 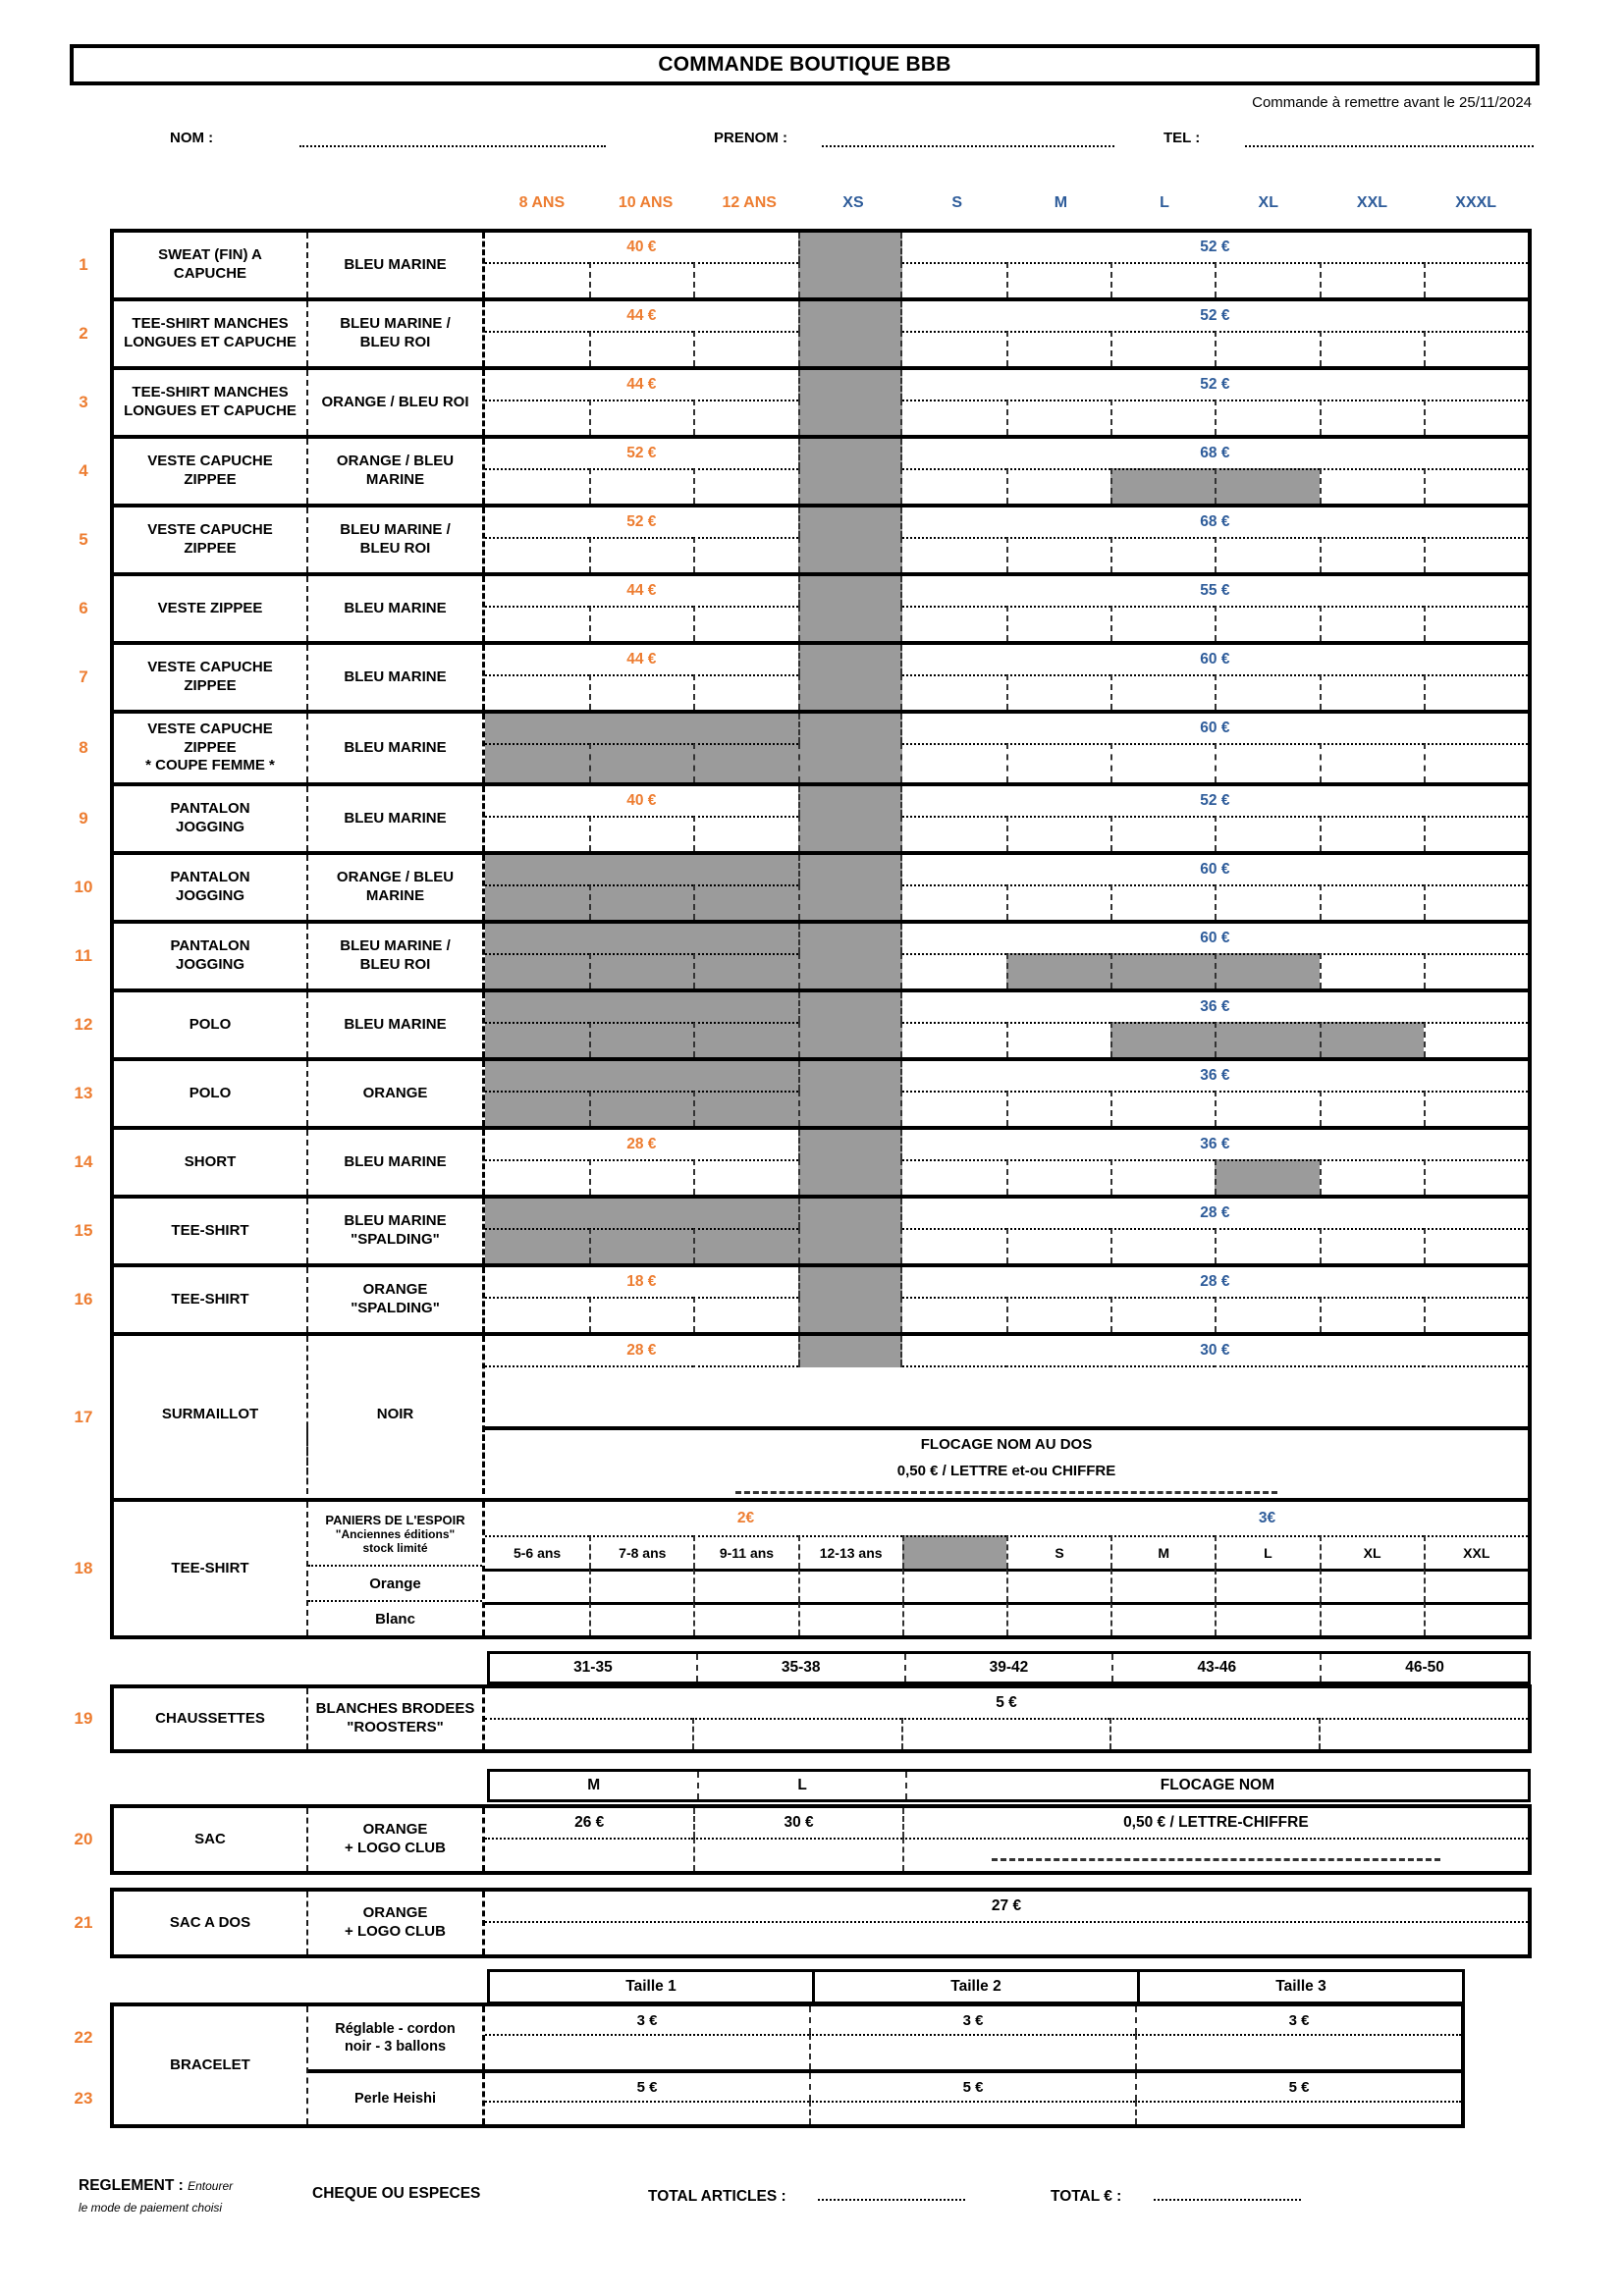 I want to click on qty-cell-blanc-12-13-ans, so click(x=849, y=1618).